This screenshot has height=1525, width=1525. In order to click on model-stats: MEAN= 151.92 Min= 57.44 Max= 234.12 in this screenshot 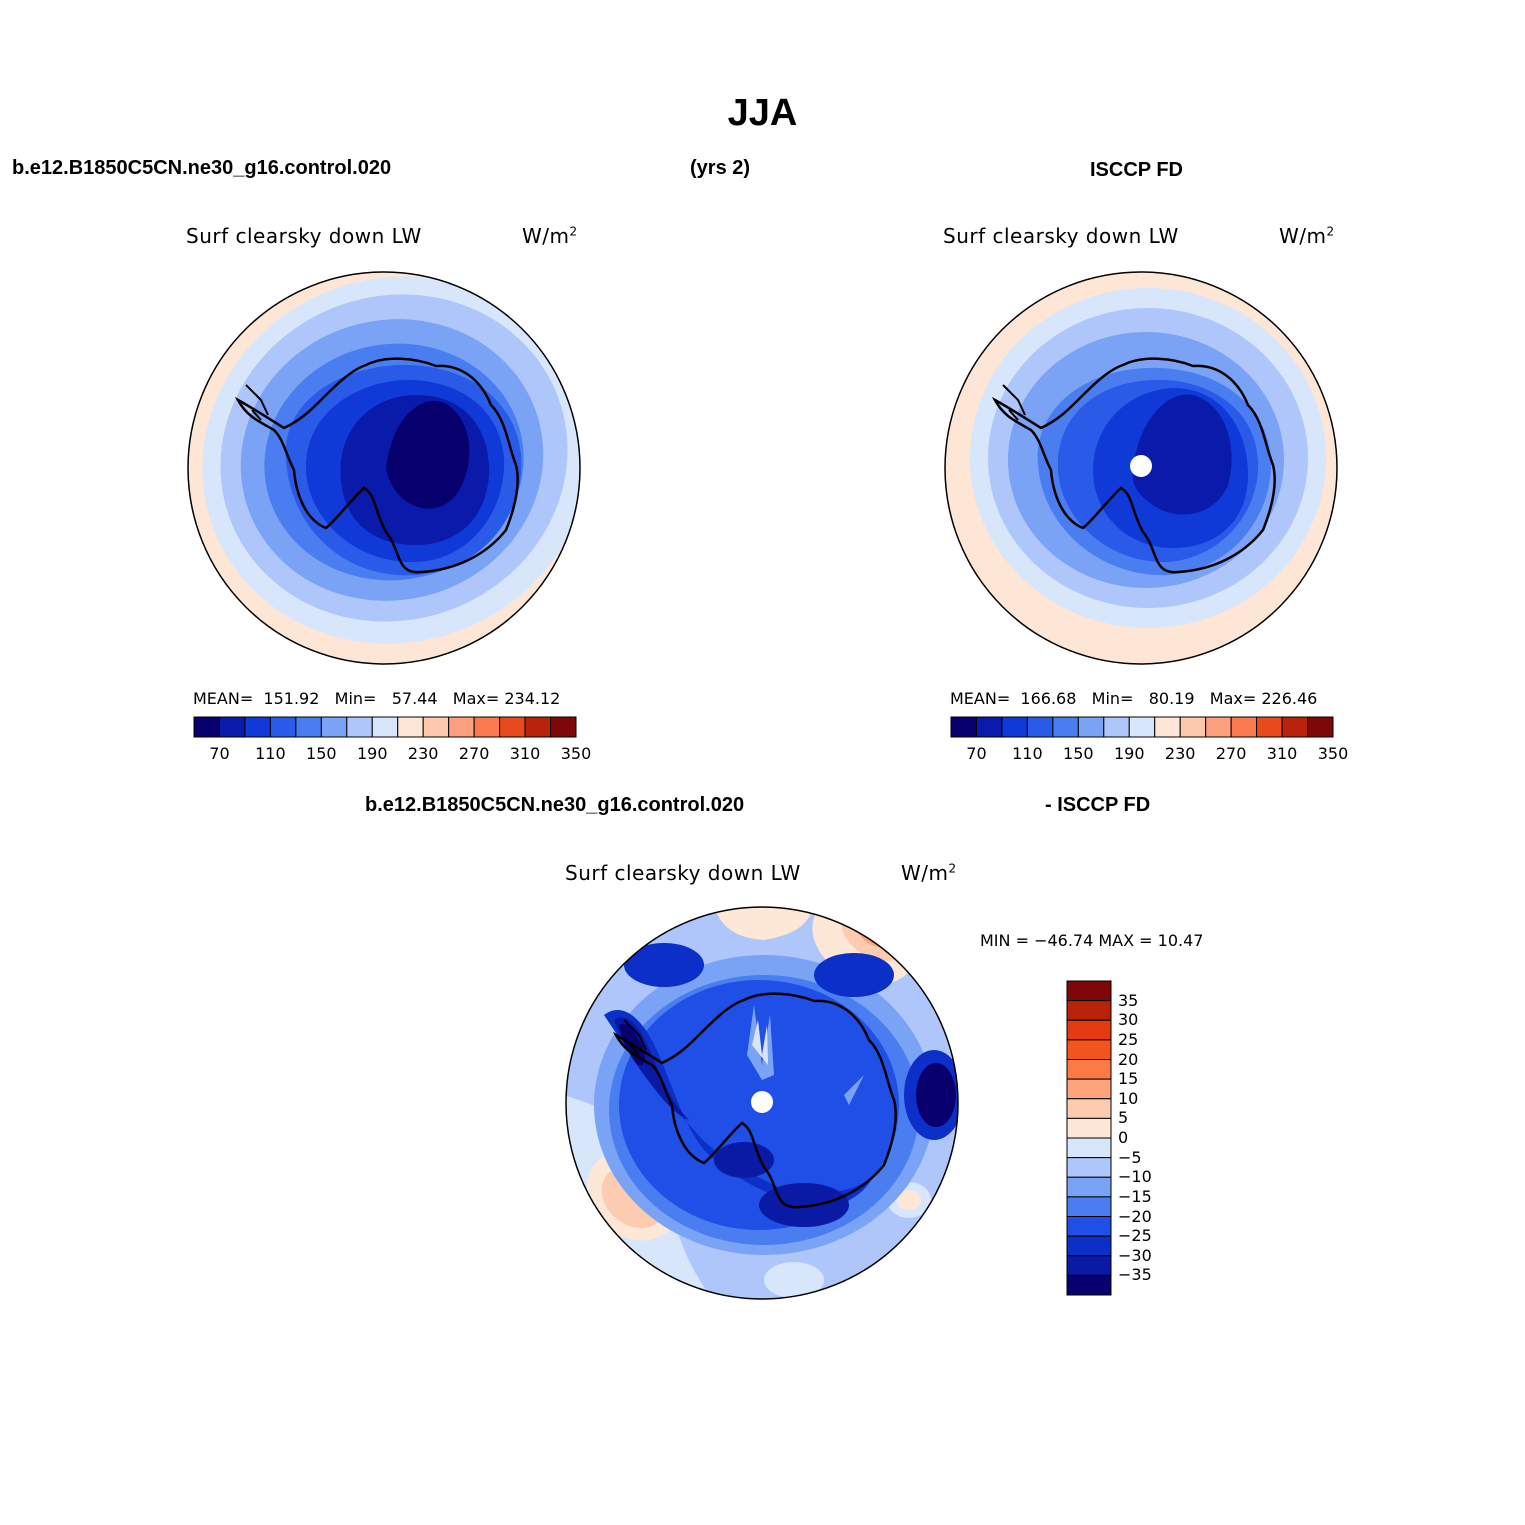, I will do `click(377, 698)`.